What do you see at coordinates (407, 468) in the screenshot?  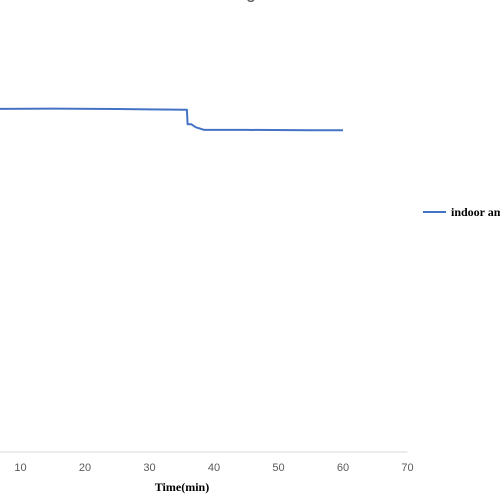 I see `x-tick-label: 70` at bounding box center [407, 468].